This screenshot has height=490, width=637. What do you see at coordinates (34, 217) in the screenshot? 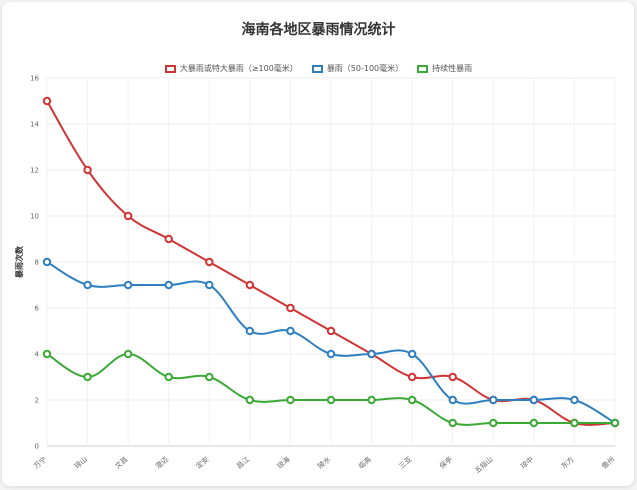
I see `y-tick-label: 10` at bounding box center [34, 217].